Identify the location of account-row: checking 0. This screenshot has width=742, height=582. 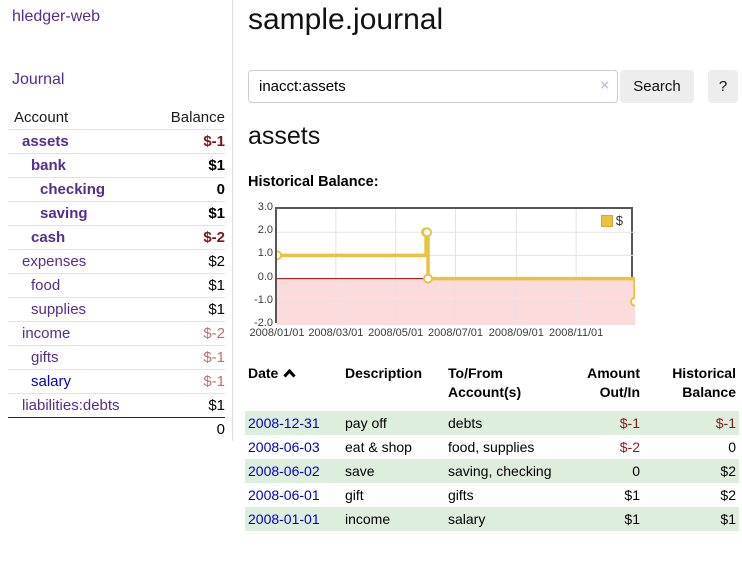
(116, 189).